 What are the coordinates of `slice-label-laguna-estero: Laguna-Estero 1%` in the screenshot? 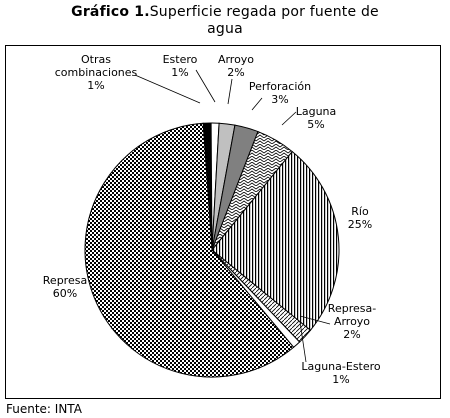 It's located at (341, 373).